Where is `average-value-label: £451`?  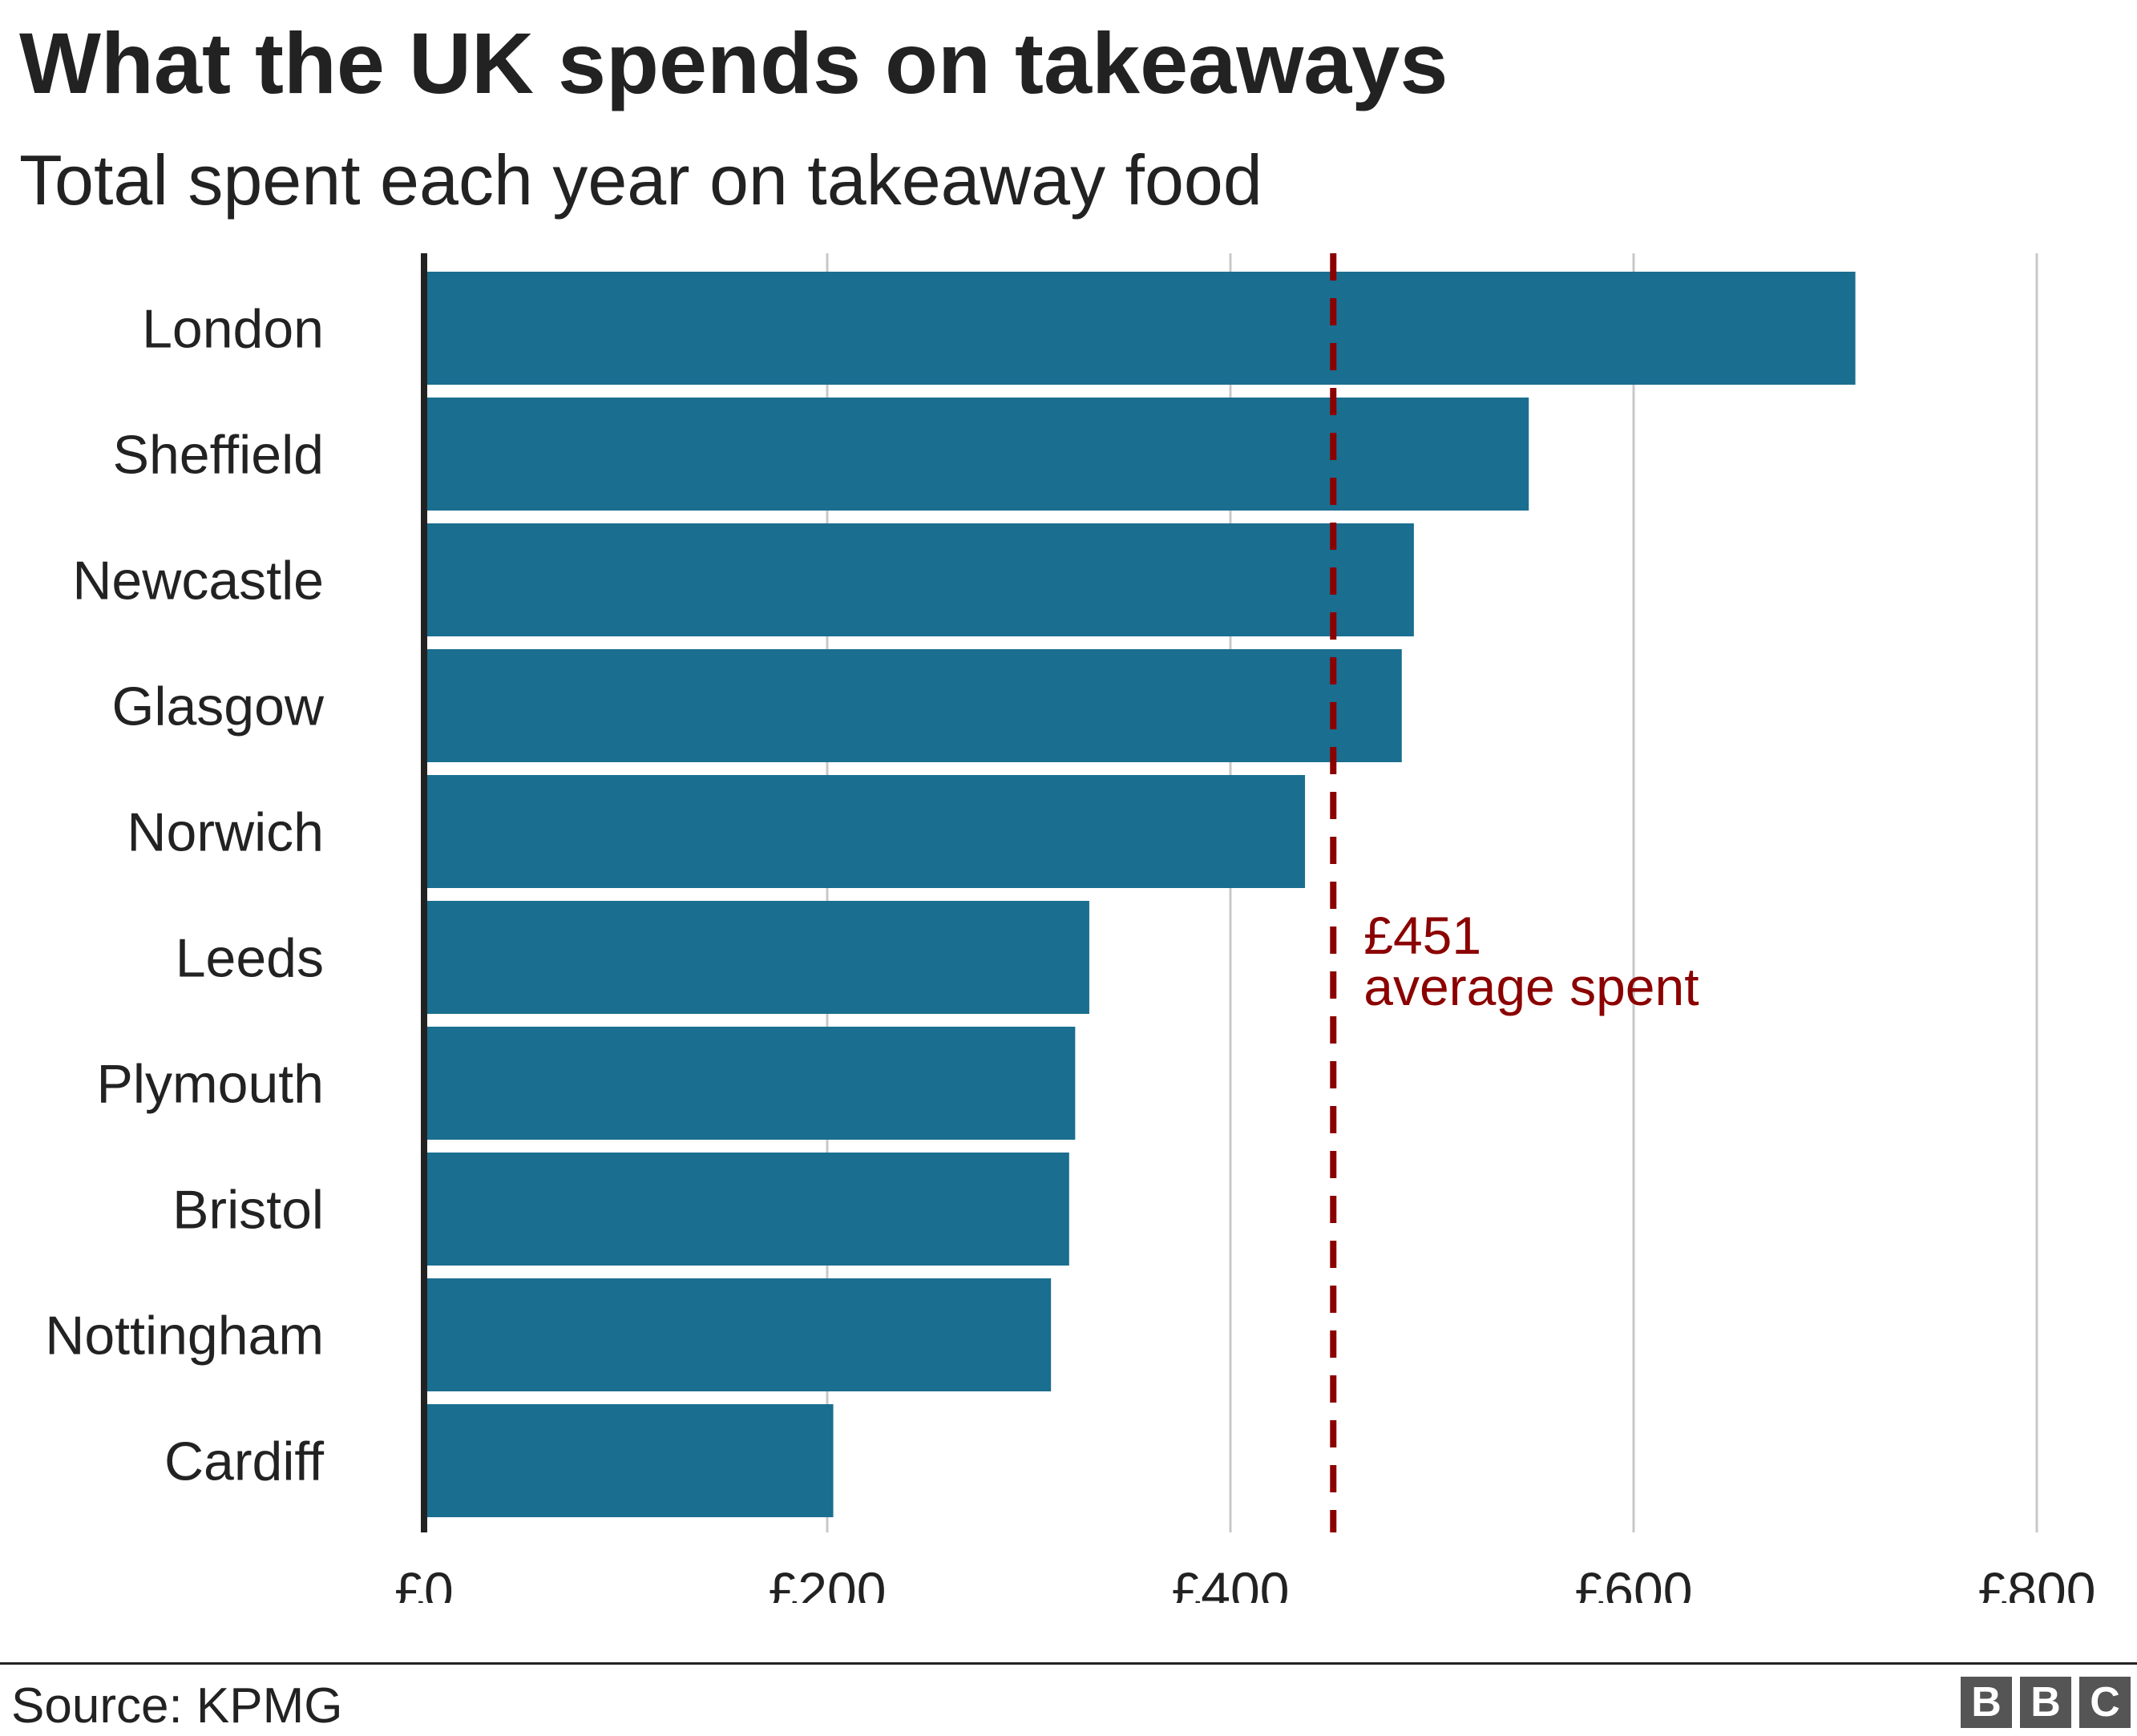
average-value-label: £451 is located at coordinates (1422, 935).